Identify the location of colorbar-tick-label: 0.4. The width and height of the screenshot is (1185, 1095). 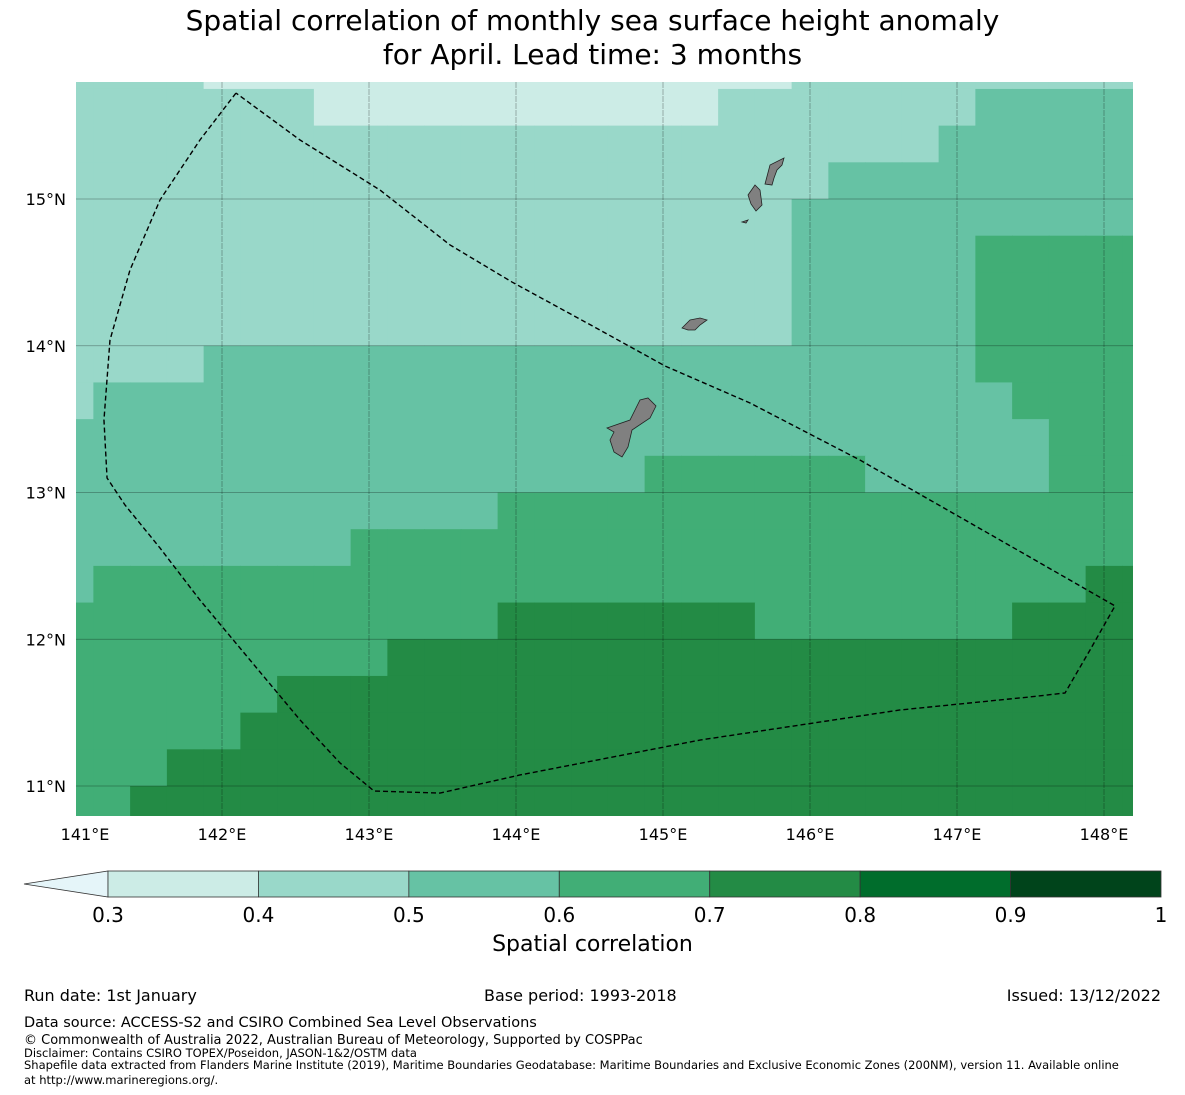
(259, 915).